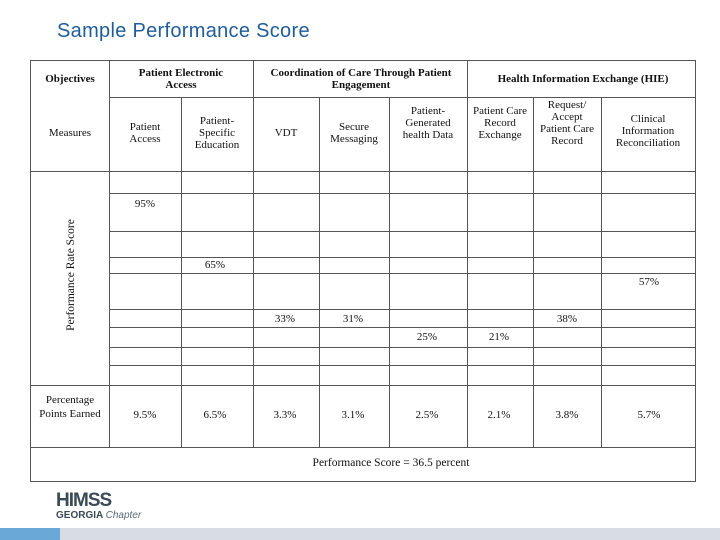 The height and width of the screenshot is (540, 720). What do you see at coordinates (181, 79) in the screenshot?
I see `objective-patient-electronic-access: Patient Electronic Access` at bounding box center [181, 79].